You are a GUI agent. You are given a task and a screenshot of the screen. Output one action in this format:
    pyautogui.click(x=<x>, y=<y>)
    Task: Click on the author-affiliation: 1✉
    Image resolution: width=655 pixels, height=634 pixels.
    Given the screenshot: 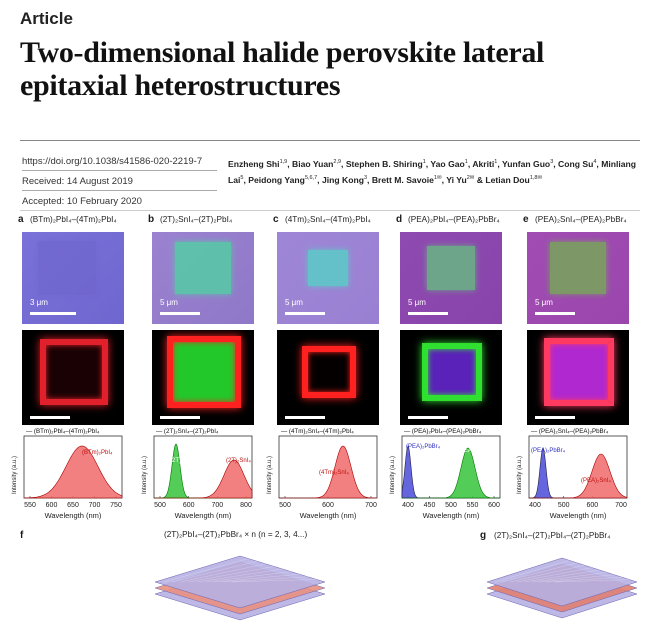 What is the action you would take?
    pyautogui.click(x=437, y=177)
    